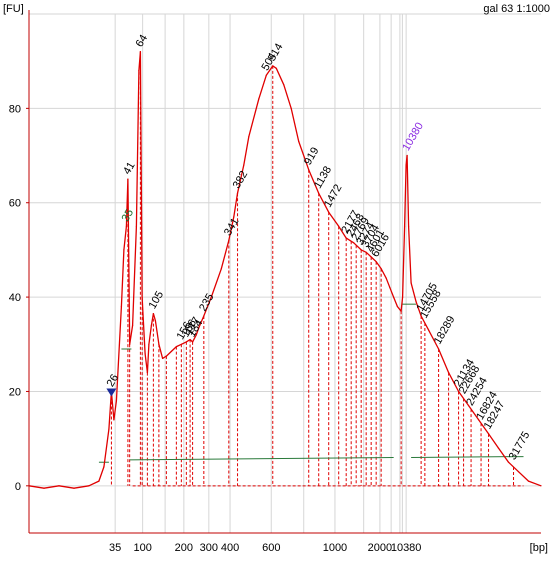  I want to click on x-tick-label-1000: 1000, so click(335, 548).